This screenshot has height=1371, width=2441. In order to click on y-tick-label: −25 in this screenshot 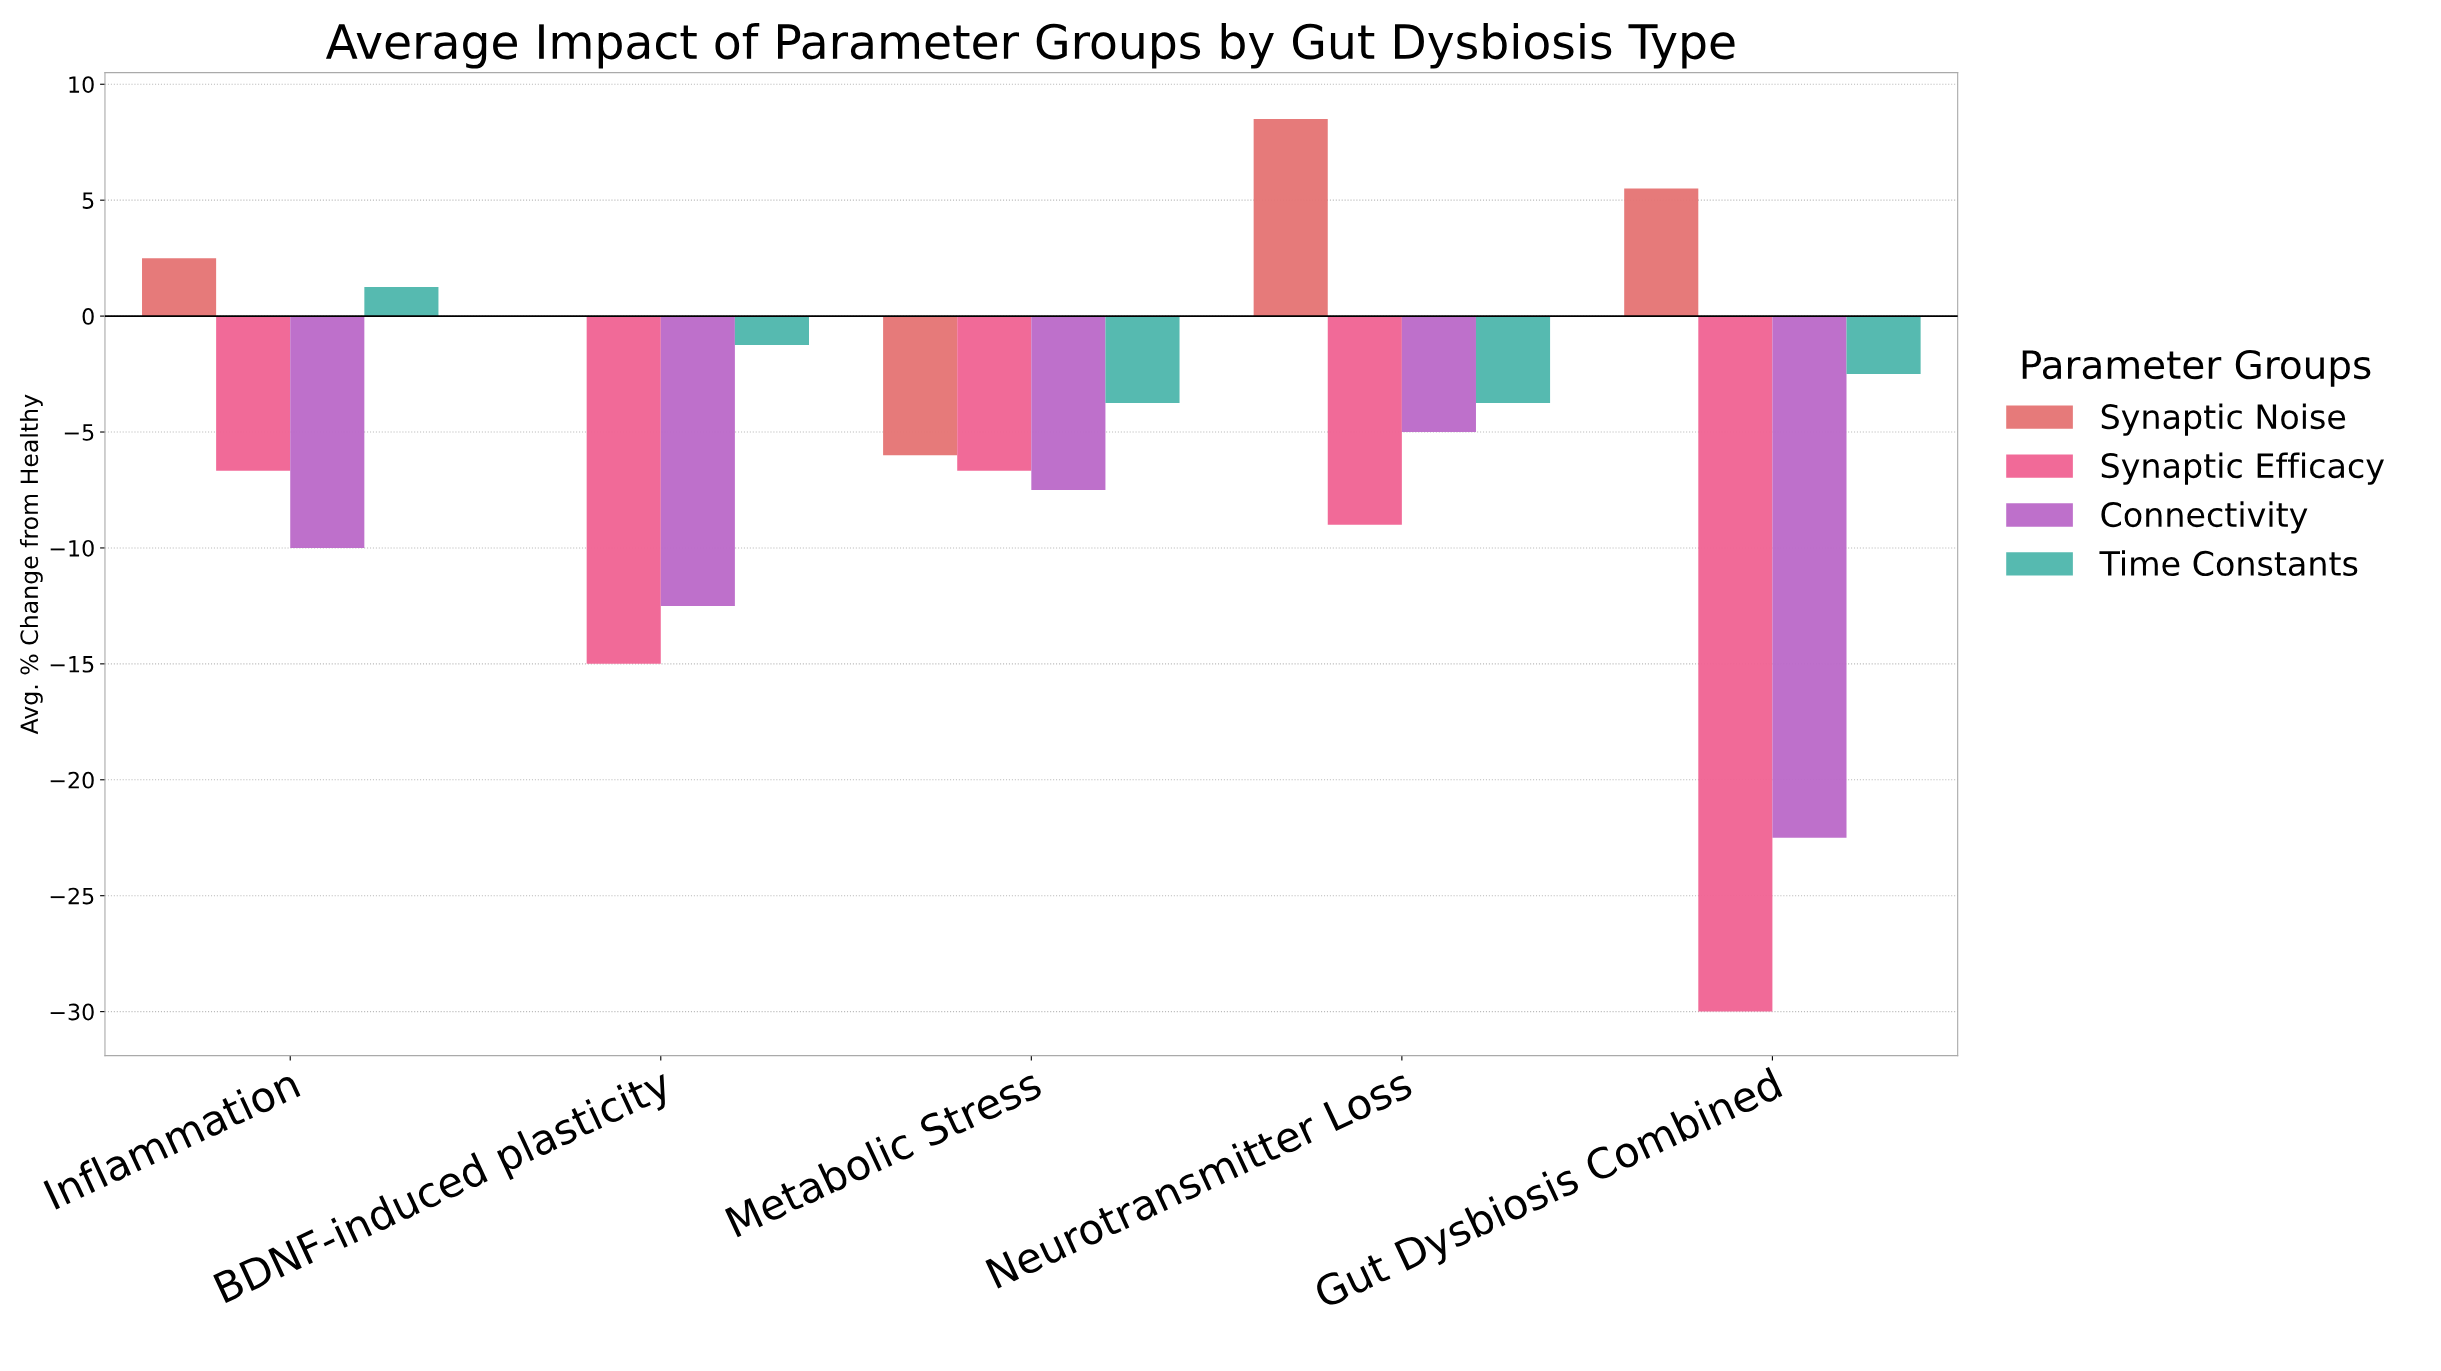, I will do `click(72, 896)`.